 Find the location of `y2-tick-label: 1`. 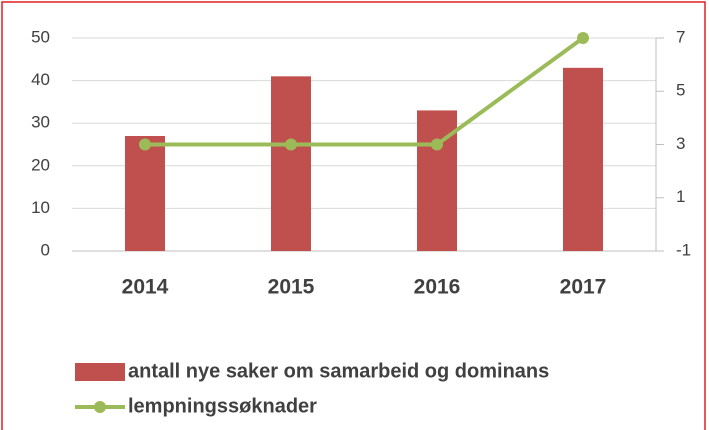

y2-tick-label: 1 is located at coordinates (680, 196).